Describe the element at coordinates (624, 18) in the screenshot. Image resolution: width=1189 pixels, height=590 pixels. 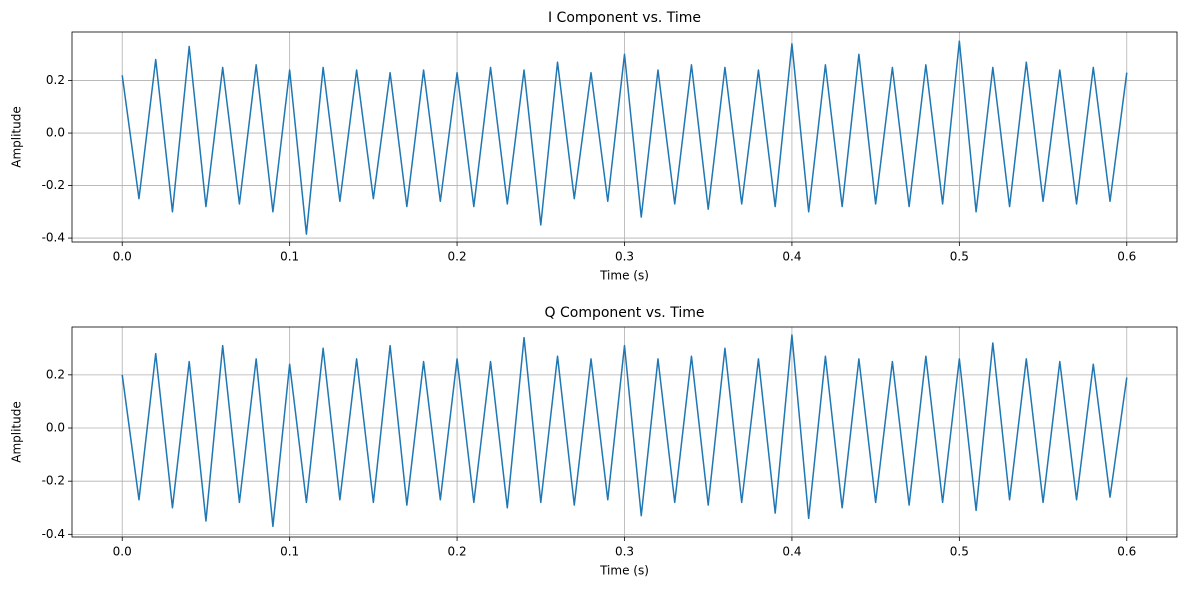
I see `chart-title: I Component vs. Time` at that location.